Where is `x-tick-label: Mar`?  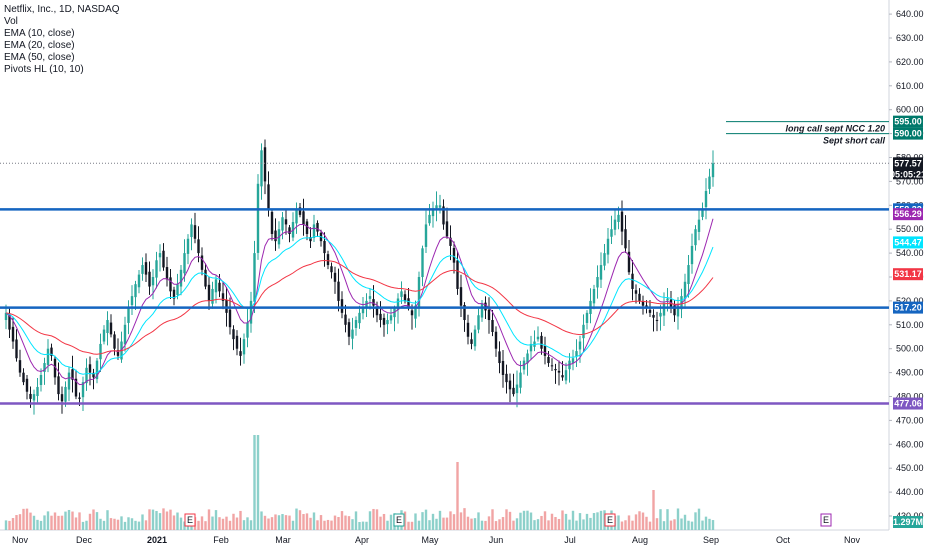 x-tick-label: Mar is located at coordinates (283, 540).